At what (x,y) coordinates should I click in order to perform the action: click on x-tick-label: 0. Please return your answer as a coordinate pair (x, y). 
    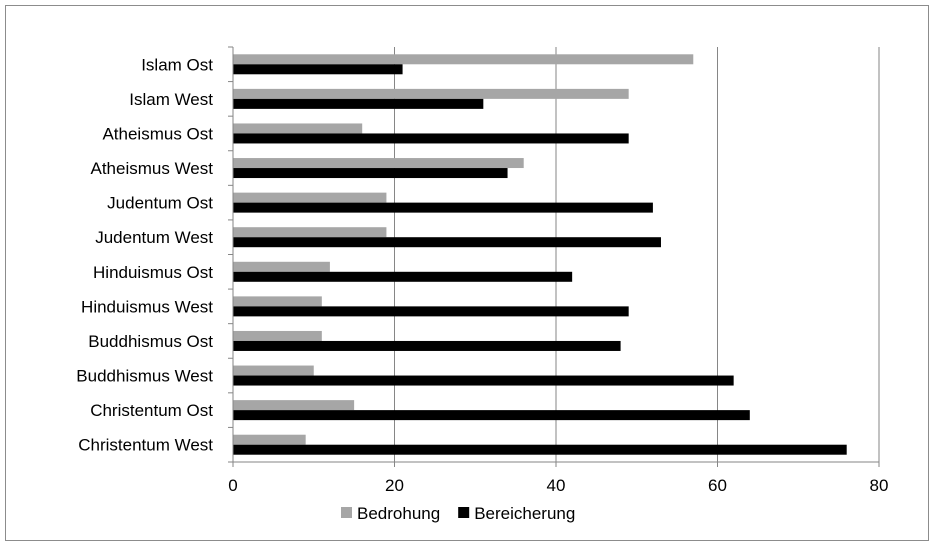
    Looking at the image, I should click on (232, 485).